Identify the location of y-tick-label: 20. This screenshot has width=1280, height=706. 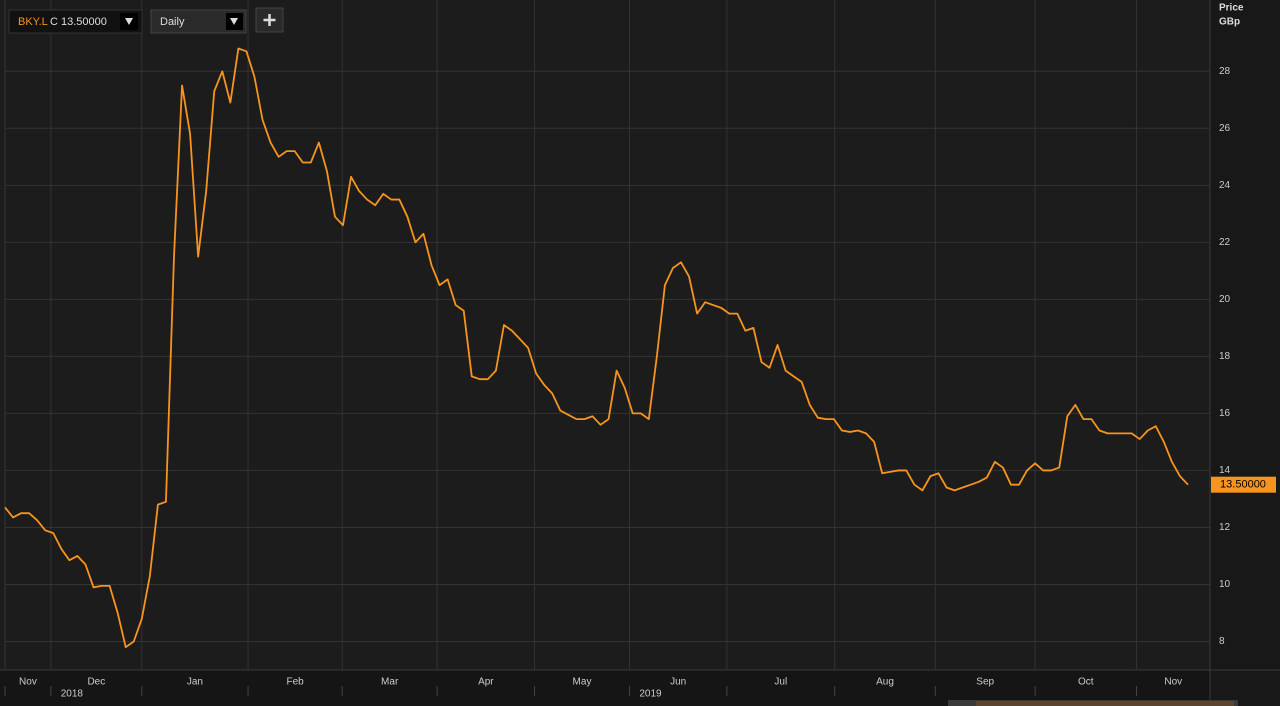
(1225, 299).